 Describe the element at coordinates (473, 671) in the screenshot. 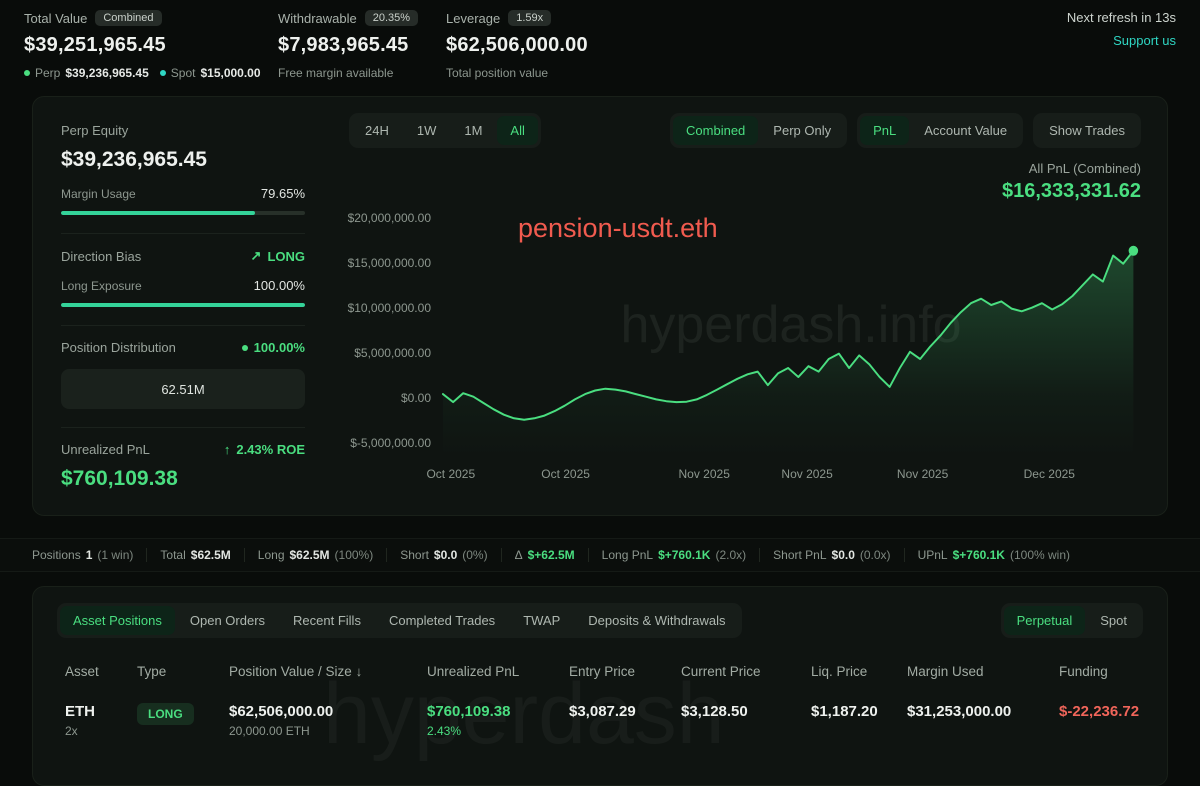

I see `col-header-unrealized-pnl: Unrealized PnL` at that location.